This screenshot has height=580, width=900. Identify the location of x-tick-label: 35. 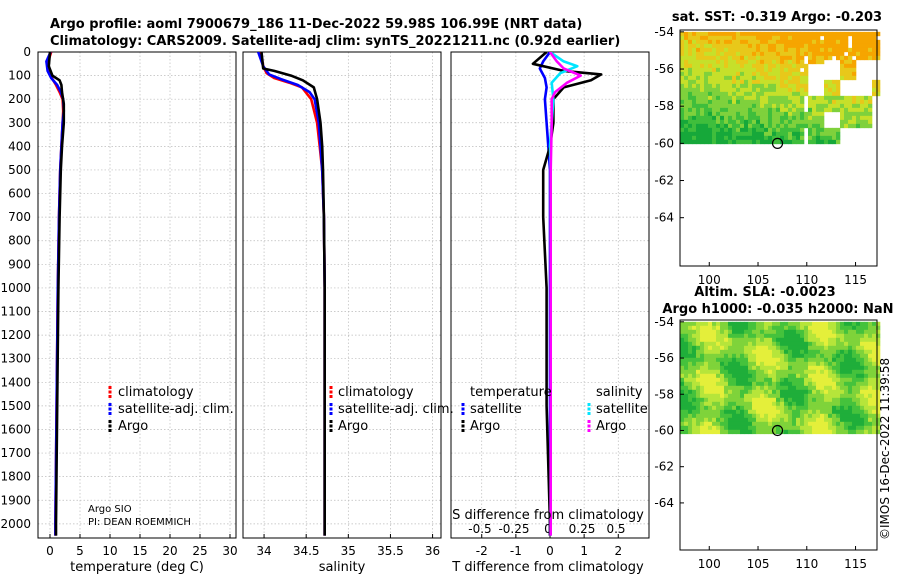
(348, 551).